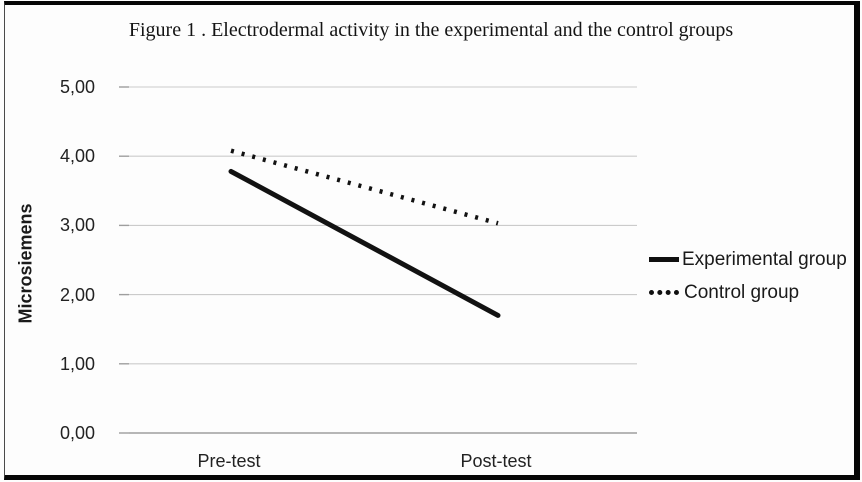  I want to click on y-tick-label: 4,00, so click(77, 156).